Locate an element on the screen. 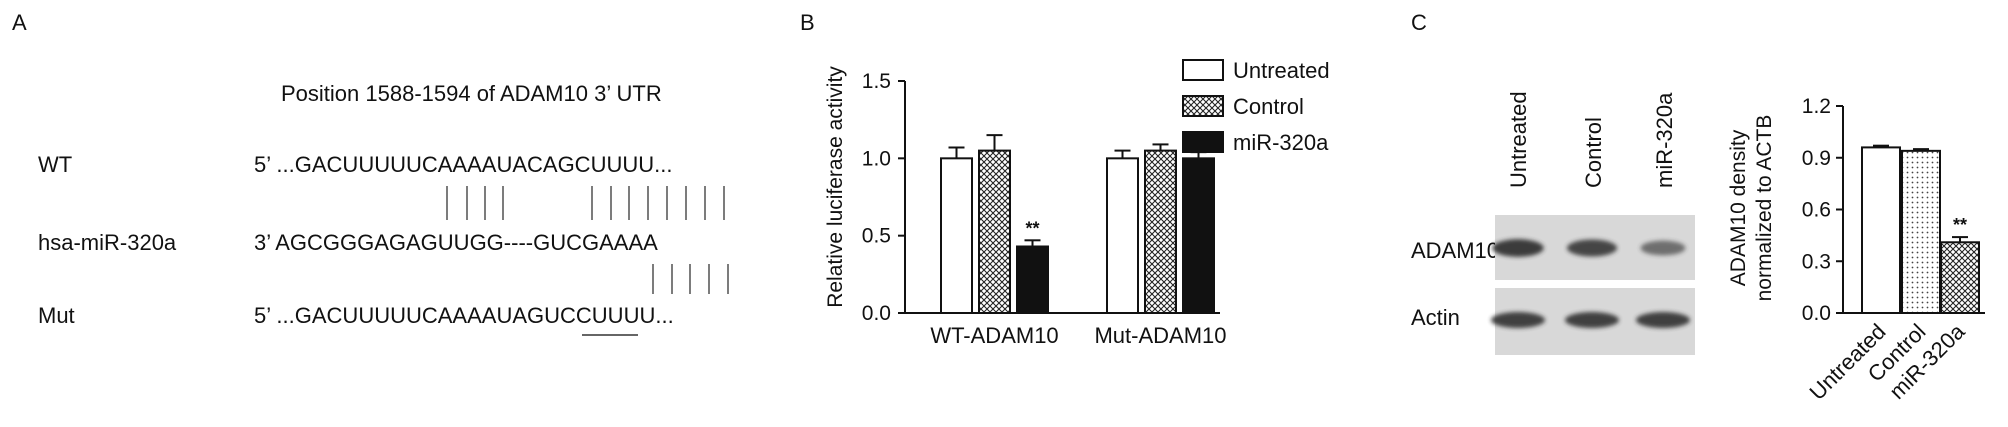 This screenshot has height=427, width=2008. x-category-label: WT-ADAM10 is located at coordinates (994, 335).